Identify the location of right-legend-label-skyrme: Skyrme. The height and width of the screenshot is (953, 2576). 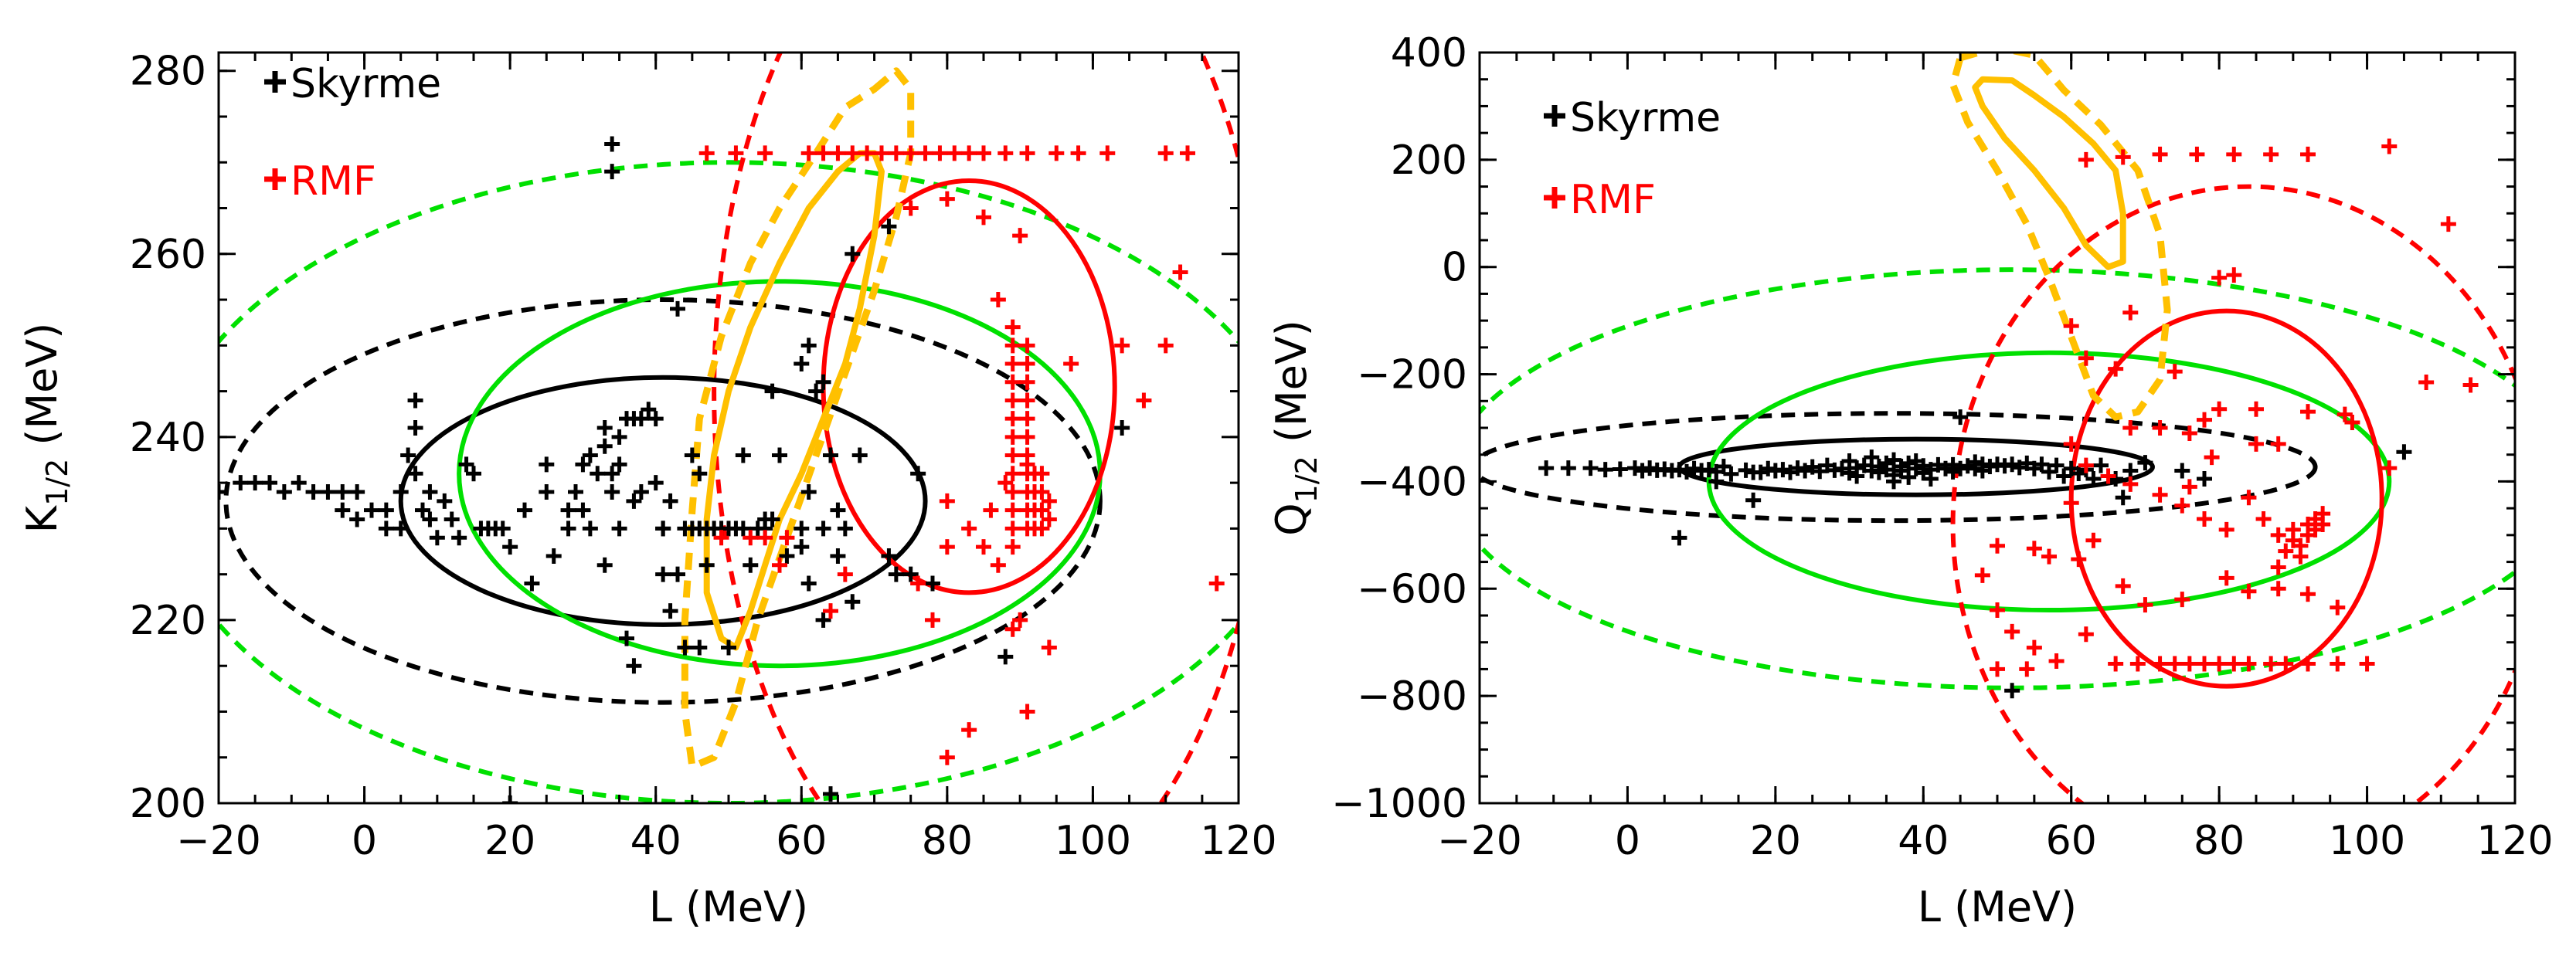
(1645, 118).